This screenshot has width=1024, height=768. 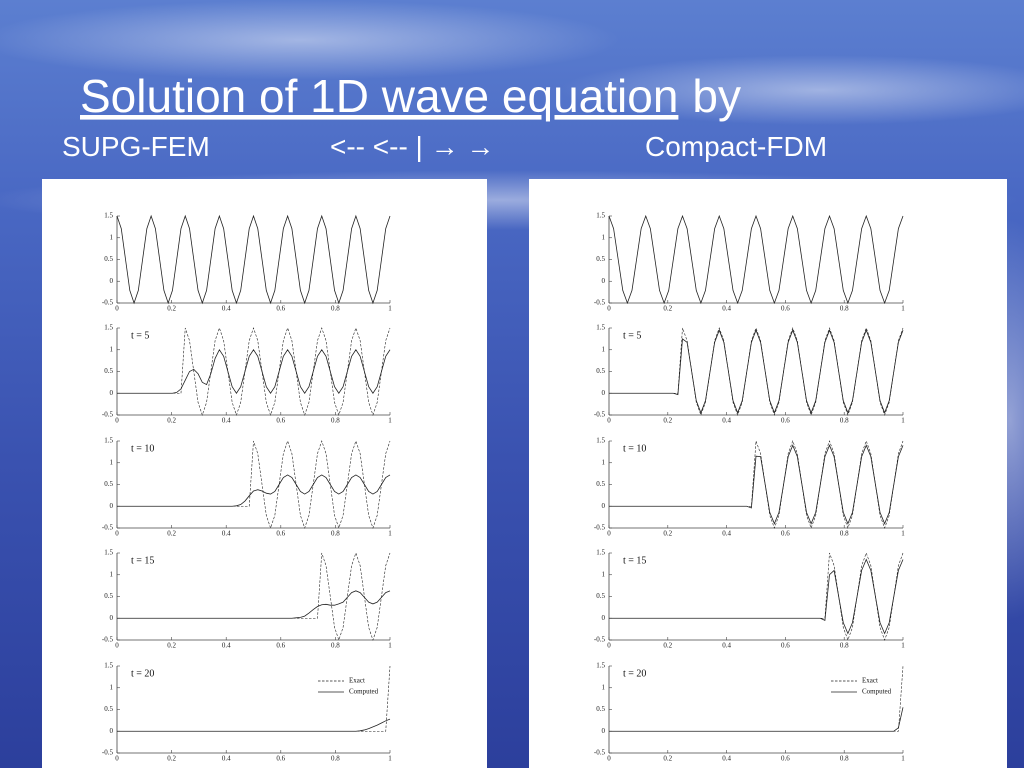 What do you see at coordinates (736, 146) in the screenshot?
I see `method-label: Compact-FDM` at bounding box center [736, 146].